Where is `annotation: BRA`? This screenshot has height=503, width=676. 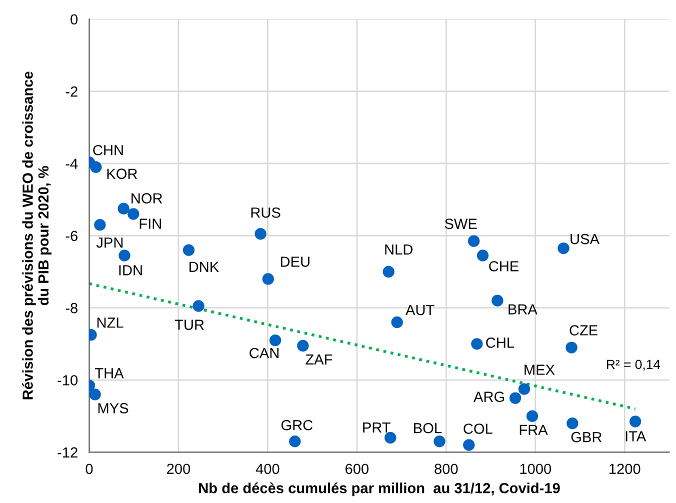
annotation: BRA is located at coordinates (523, 309).